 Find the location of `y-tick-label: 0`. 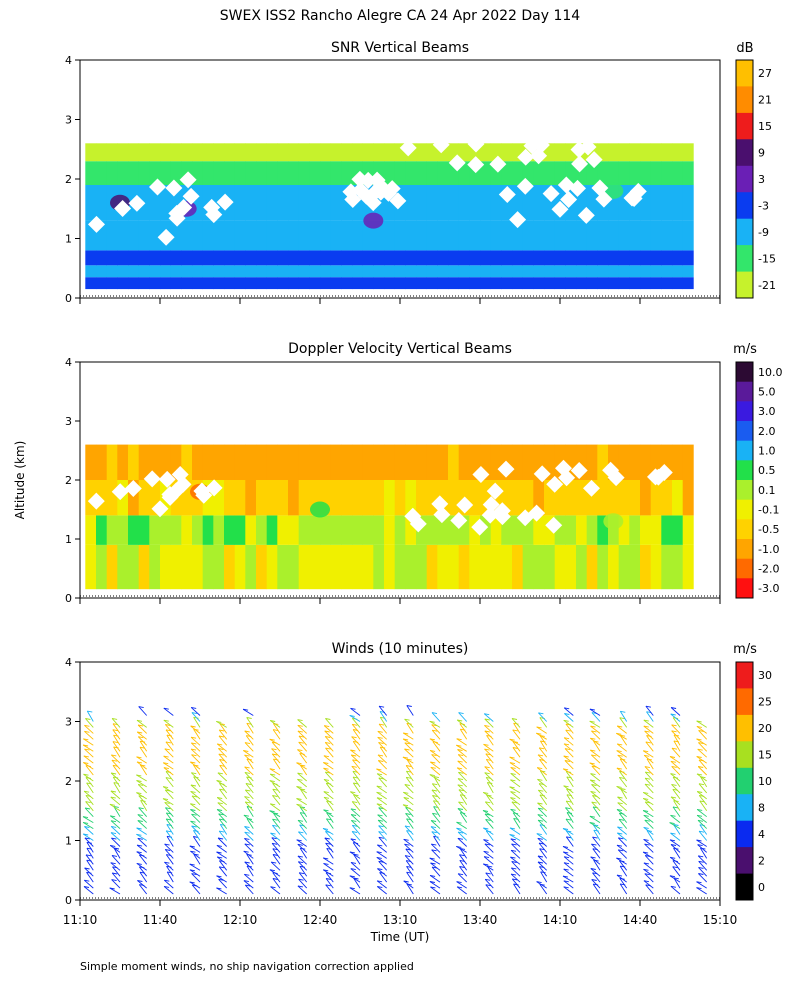

y-tick-label: 0 is located at coordinates (68, 598).